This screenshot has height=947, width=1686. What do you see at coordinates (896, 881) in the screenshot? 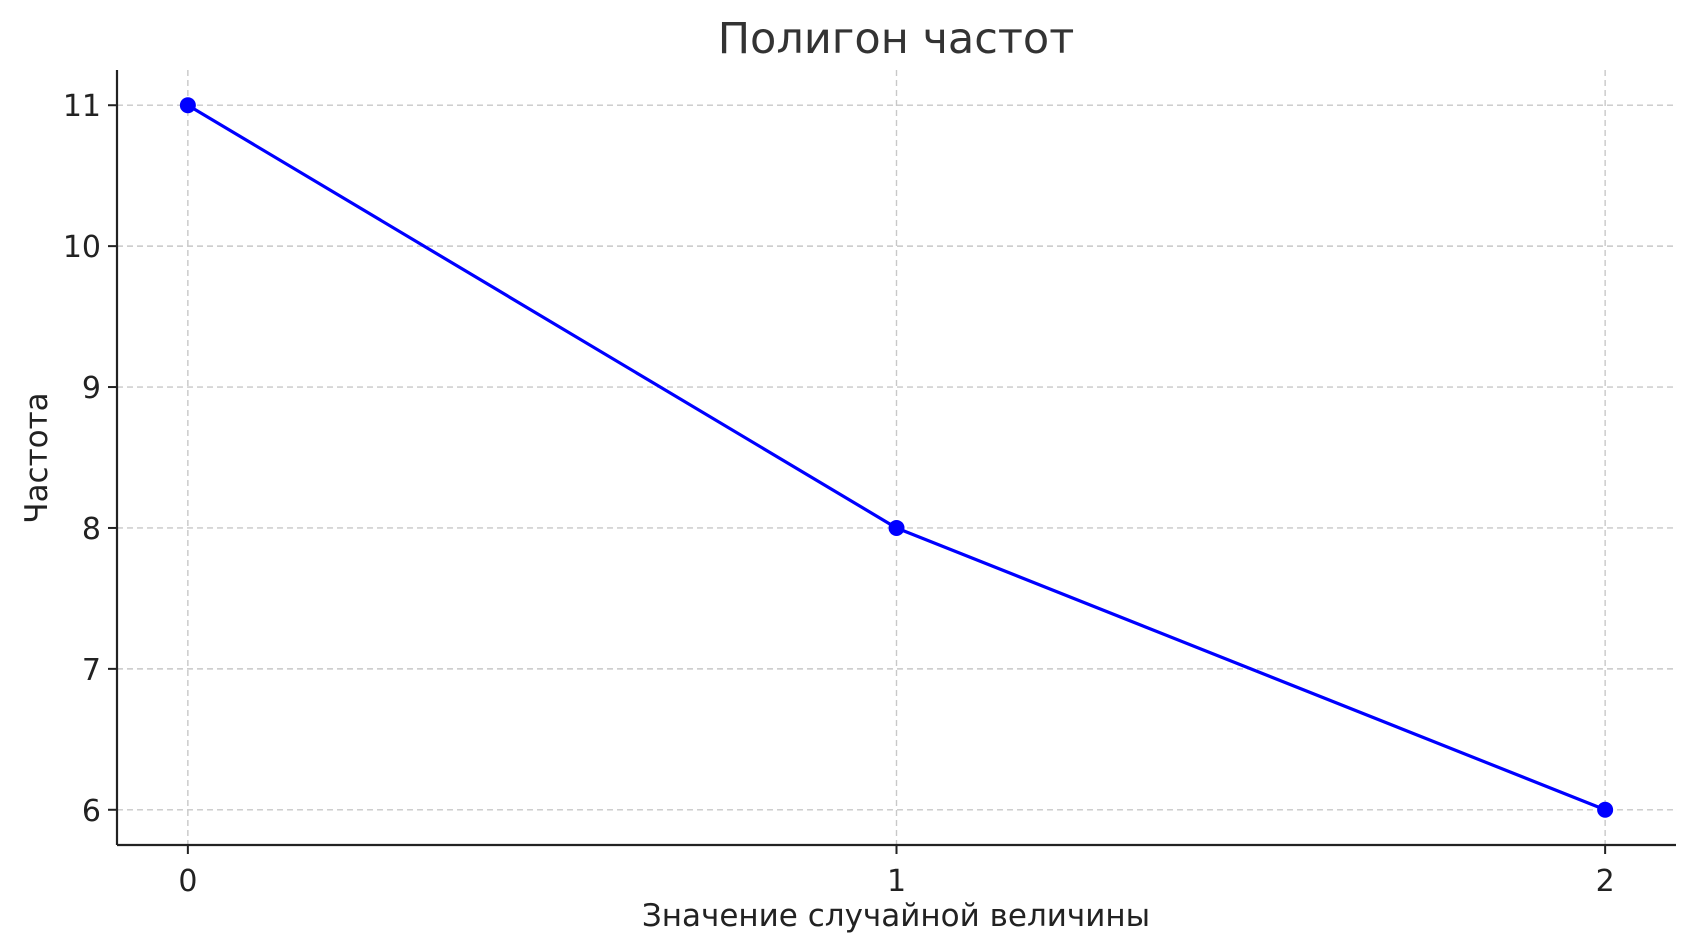
I see `x-tick-label: 1` at bounding box center [896, 881].